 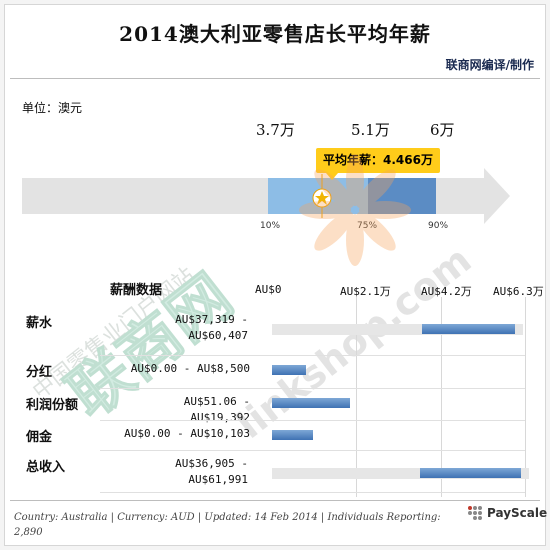 What do you see at coordinates (378, 164) in the screenshot?
I see `average-callout: 平均年薪：4.466万` at bounding box center [378, 164].